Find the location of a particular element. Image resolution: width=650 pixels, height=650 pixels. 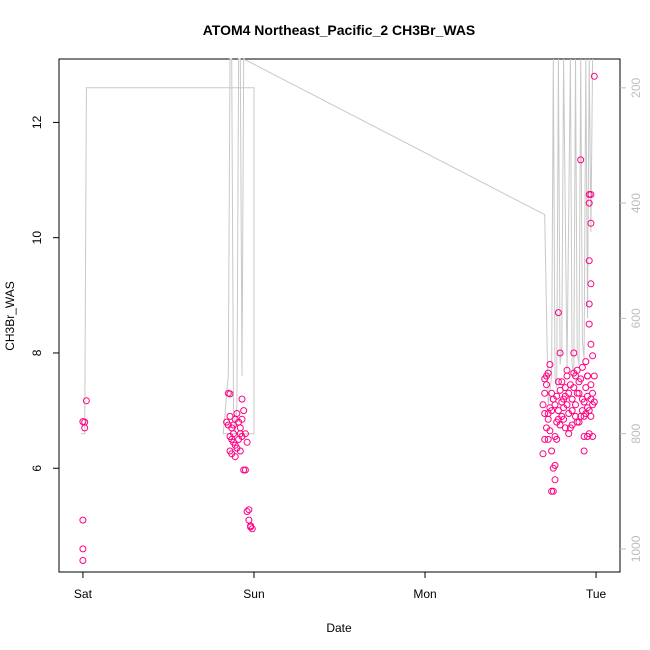

x-tick-label: Mon is located at coordinates (424, 594).